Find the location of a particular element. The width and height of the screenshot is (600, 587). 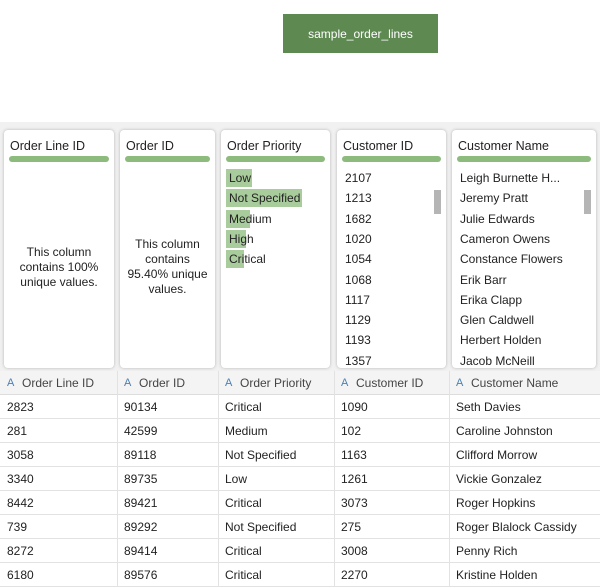

table-cell: 3008 is located at coordinates (354, 551).